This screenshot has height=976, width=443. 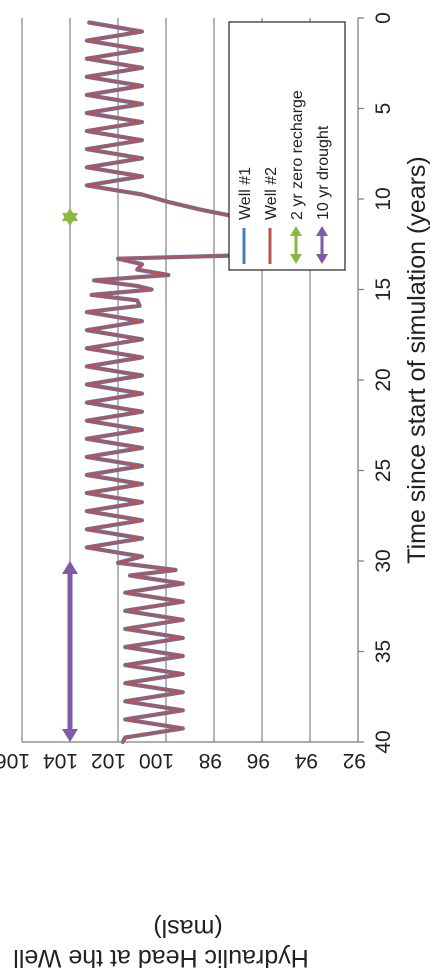 I want to click on y-tick-label: 96, so click(x=258, y=760).